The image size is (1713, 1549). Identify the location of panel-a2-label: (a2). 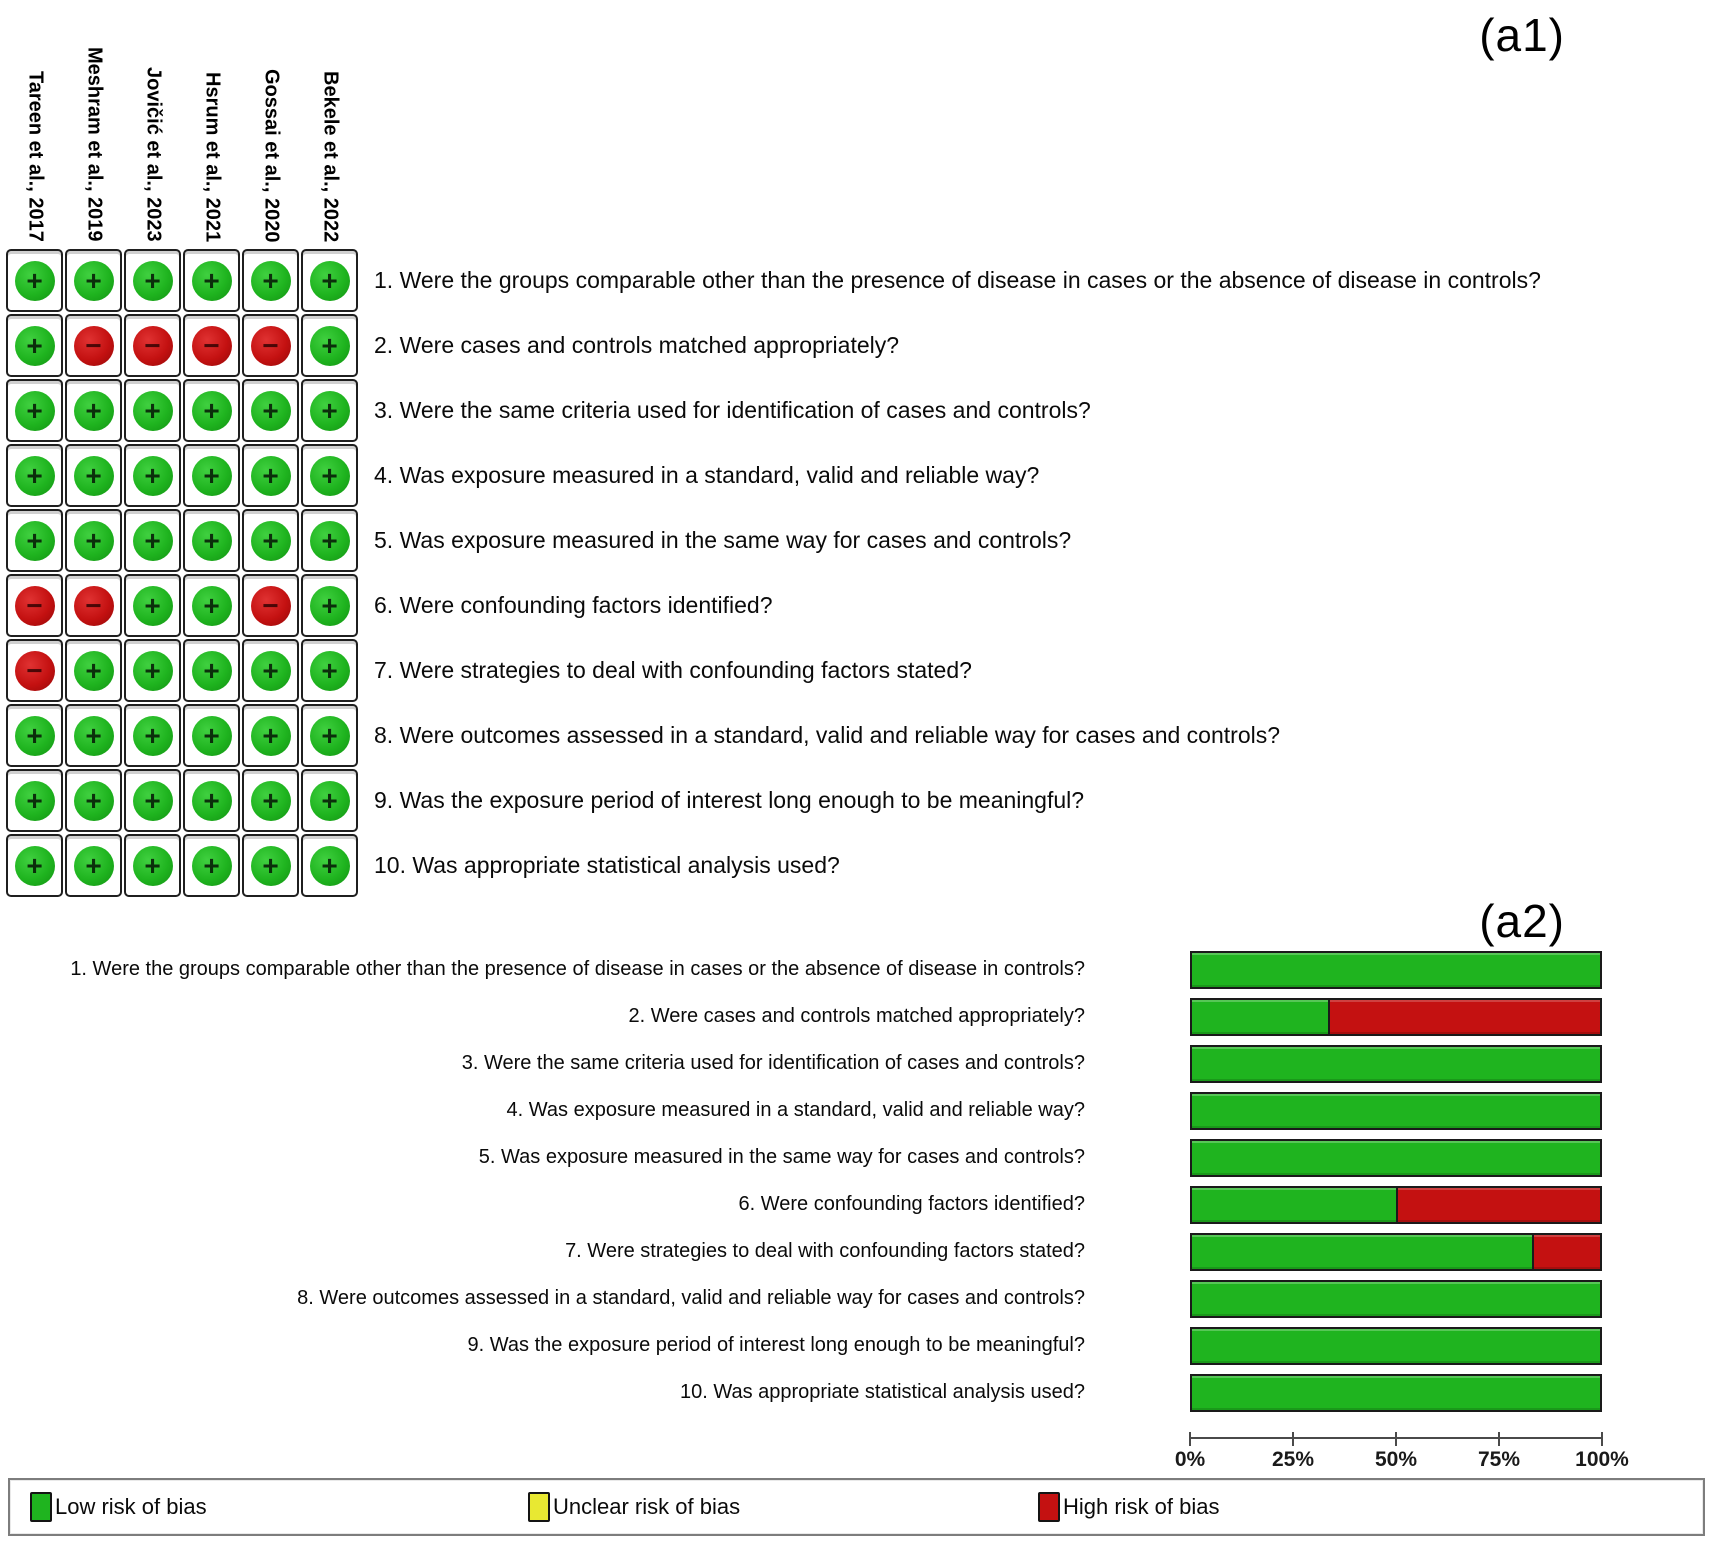
(1522, 921).